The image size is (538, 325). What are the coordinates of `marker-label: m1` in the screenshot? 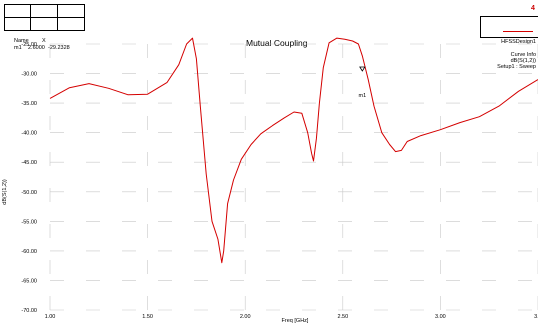 It's located at (362, 96).